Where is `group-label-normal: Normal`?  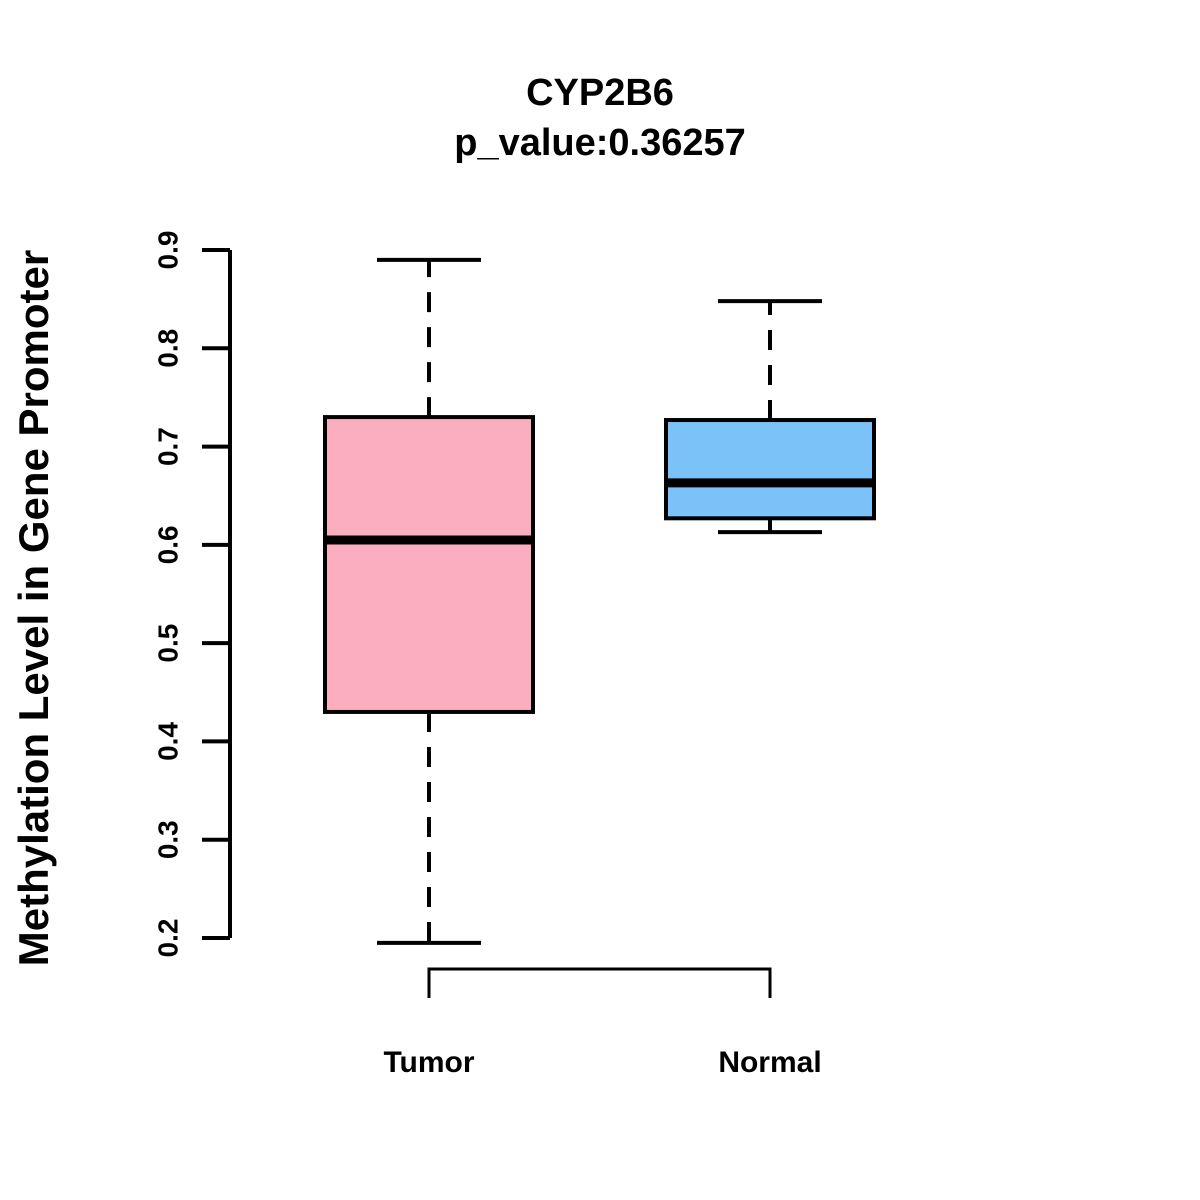 group-label-normal: Normal is located at coordinates (769, 1062).